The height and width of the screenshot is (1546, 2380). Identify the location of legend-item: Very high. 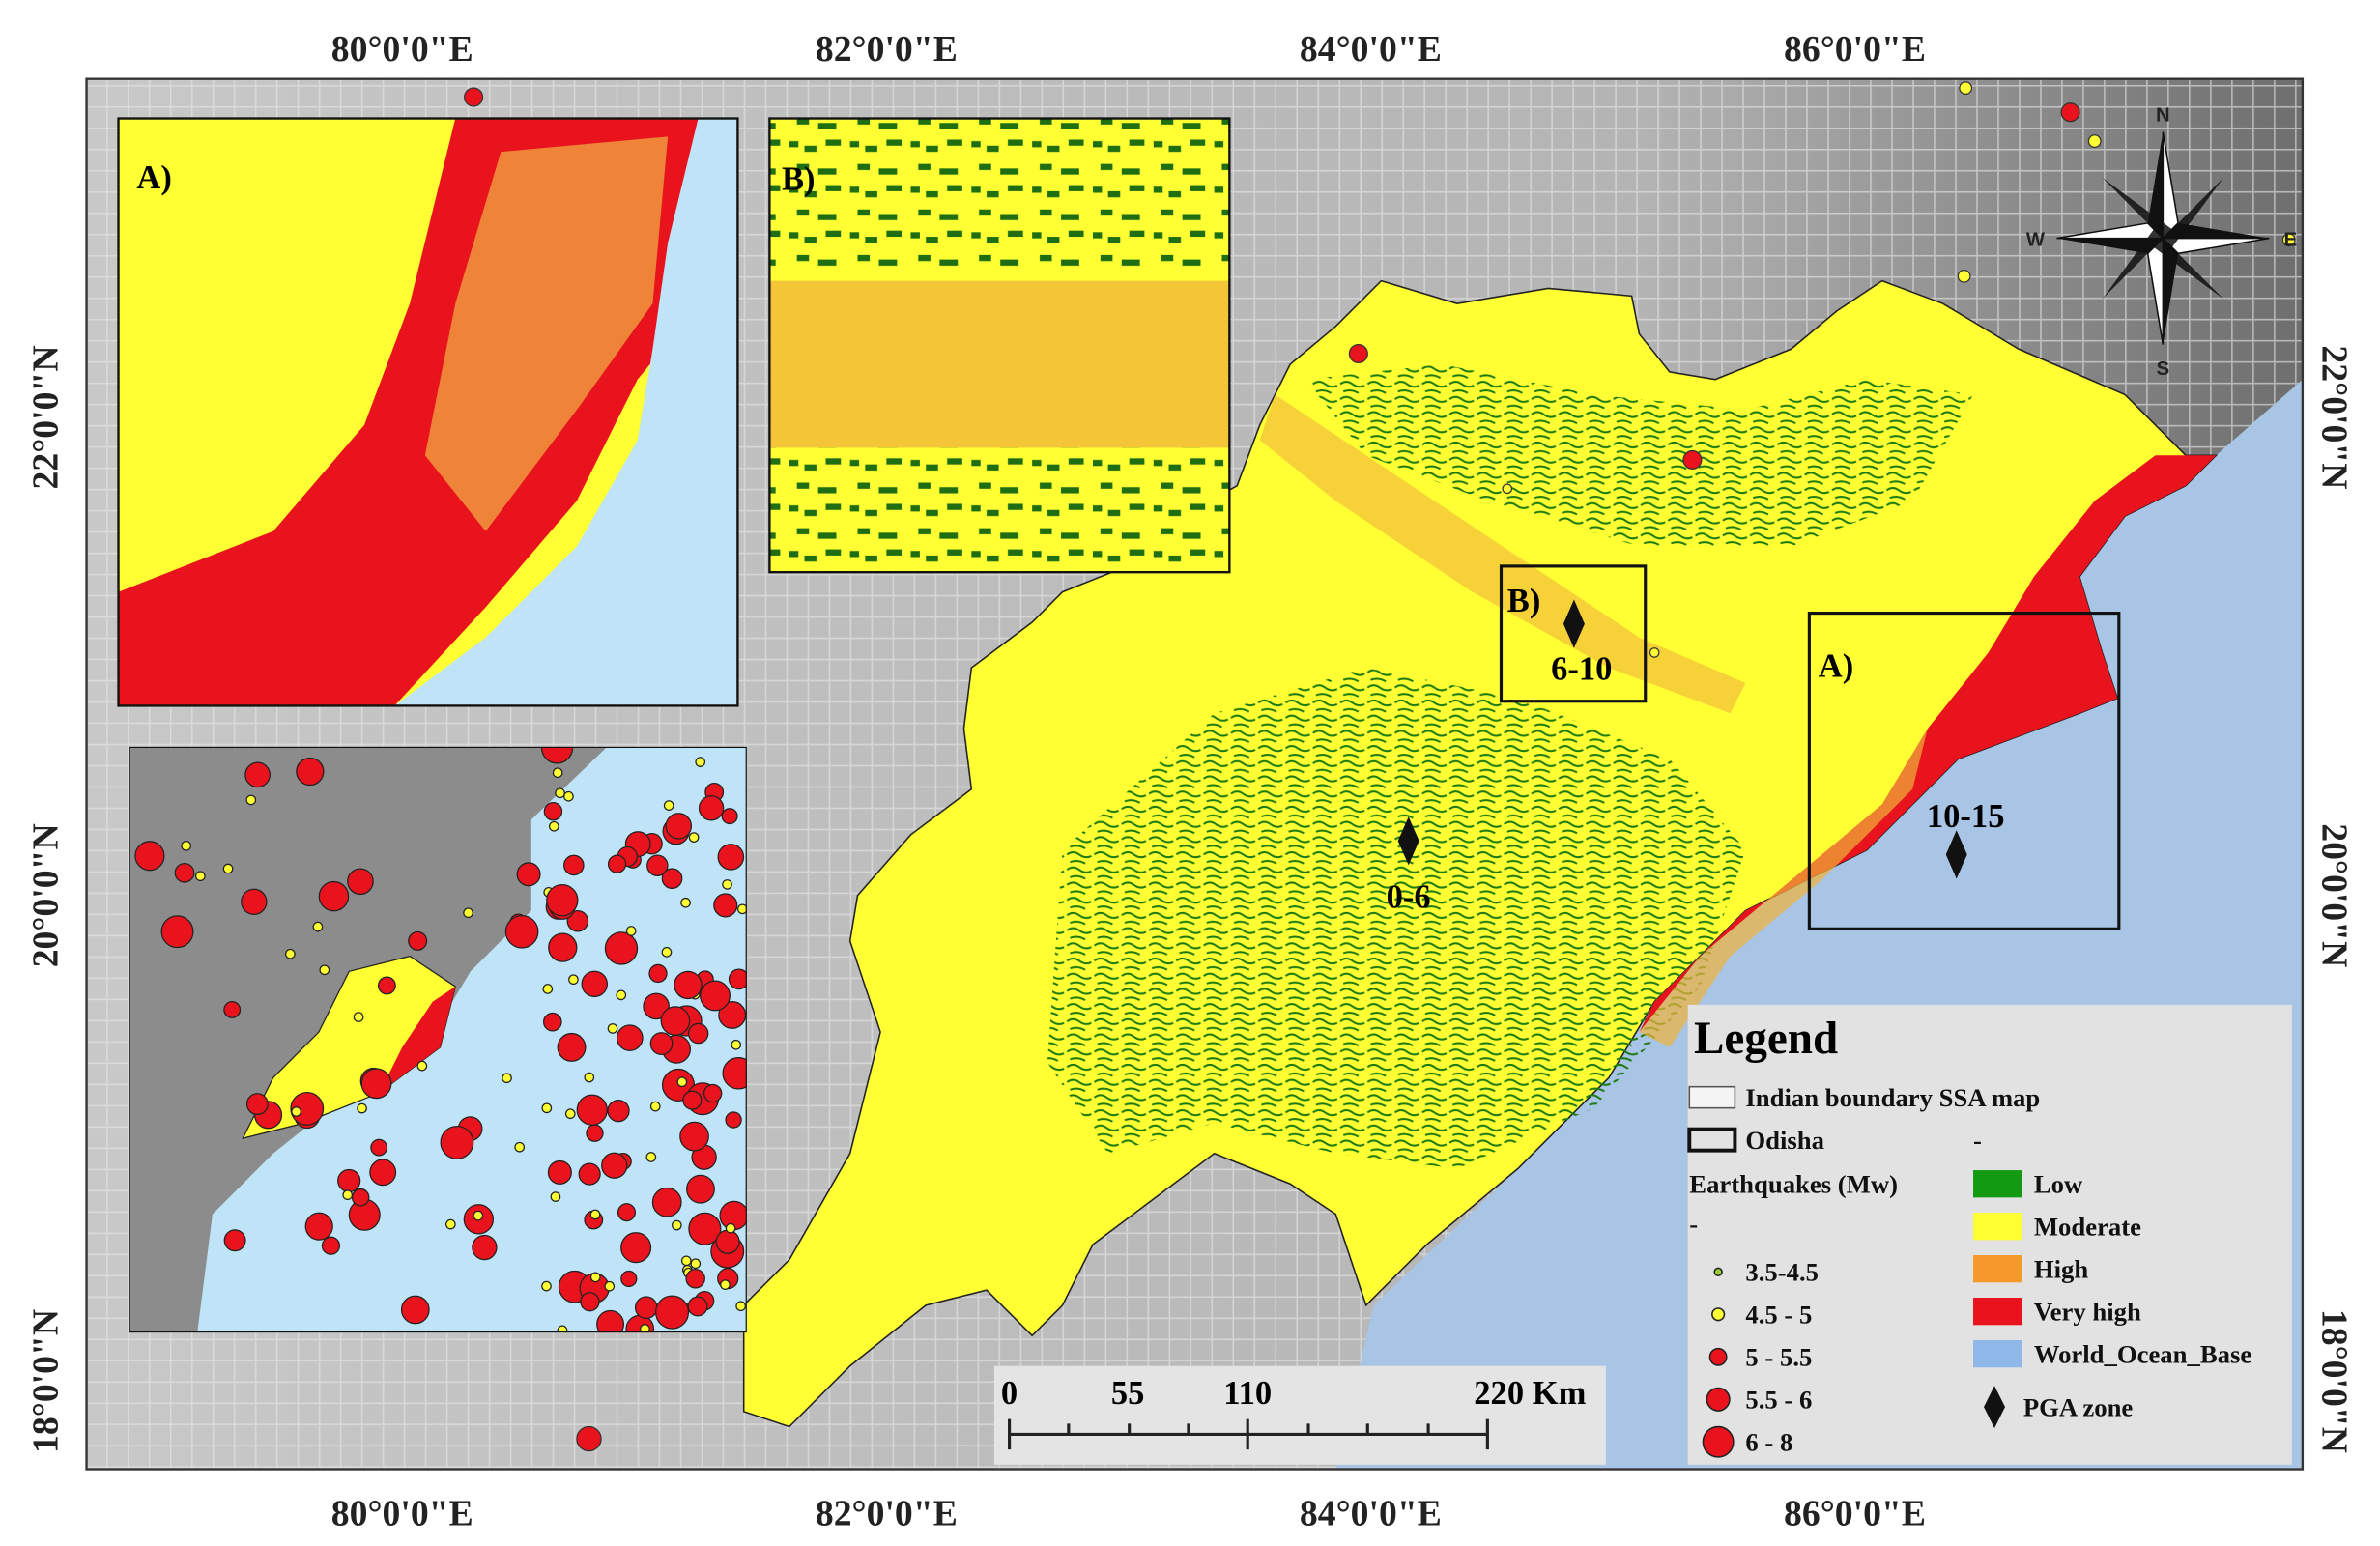
(2087, 1312).